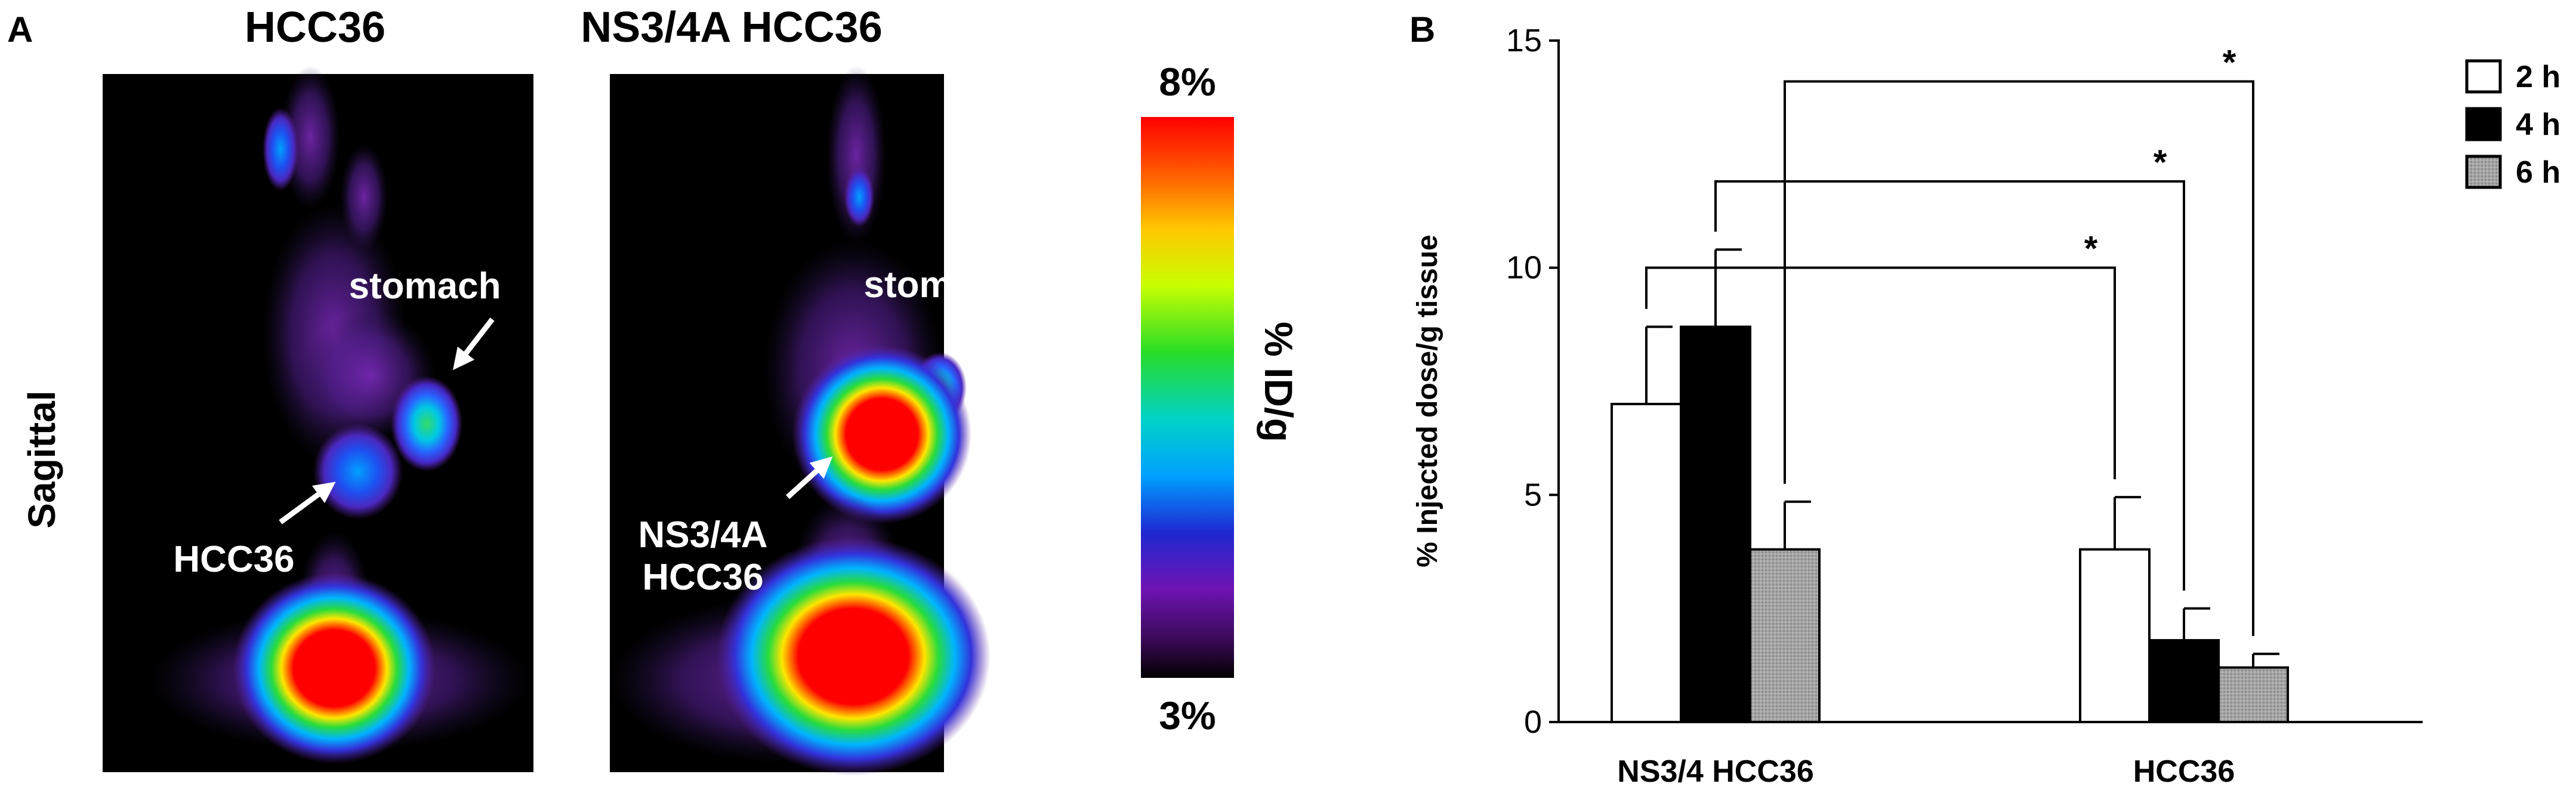  What do you see at coordinates (1279, 382) in the screenshot?
I see `scale-unit-label: % ID/g` at bounding box center [1279, 382].